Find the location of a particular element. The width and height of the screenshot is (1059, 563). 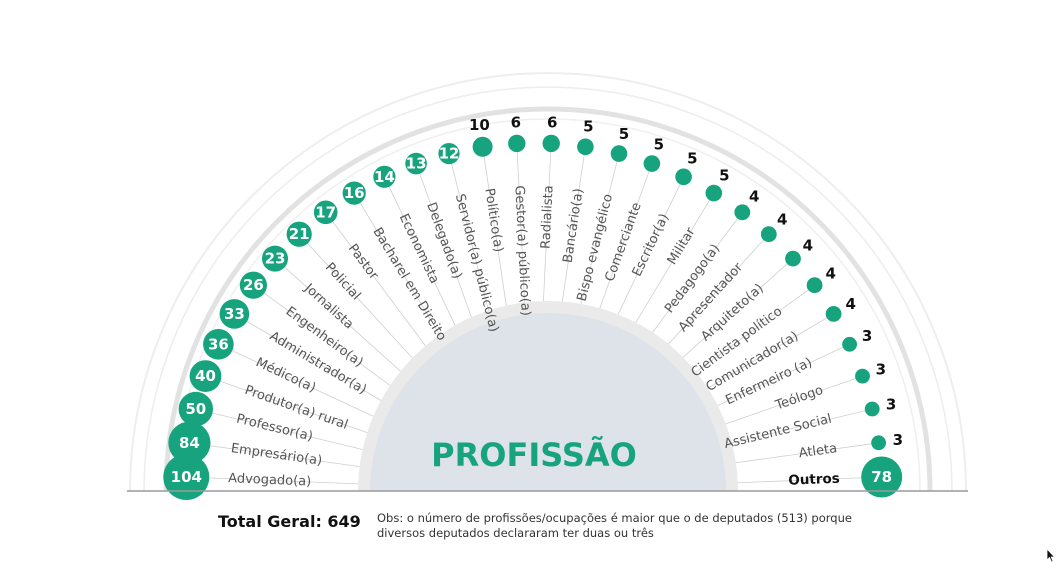

category-label: Pastor is located at coordinates (363, 262).